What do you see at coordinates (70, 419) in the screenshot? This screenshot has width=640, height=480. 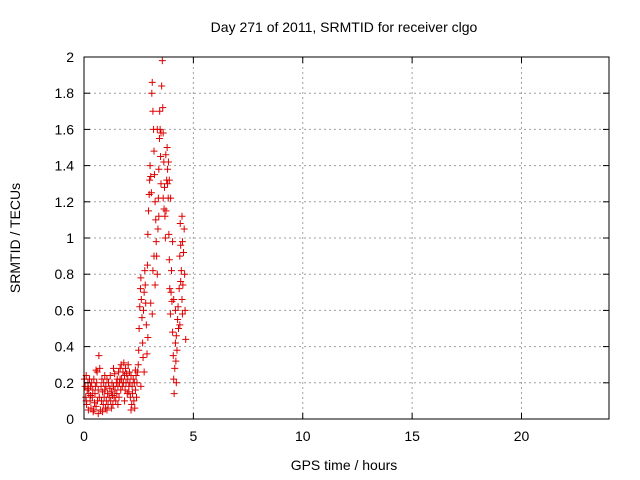 I see `y-tick-label: 0` at bounding box center [70, 419].